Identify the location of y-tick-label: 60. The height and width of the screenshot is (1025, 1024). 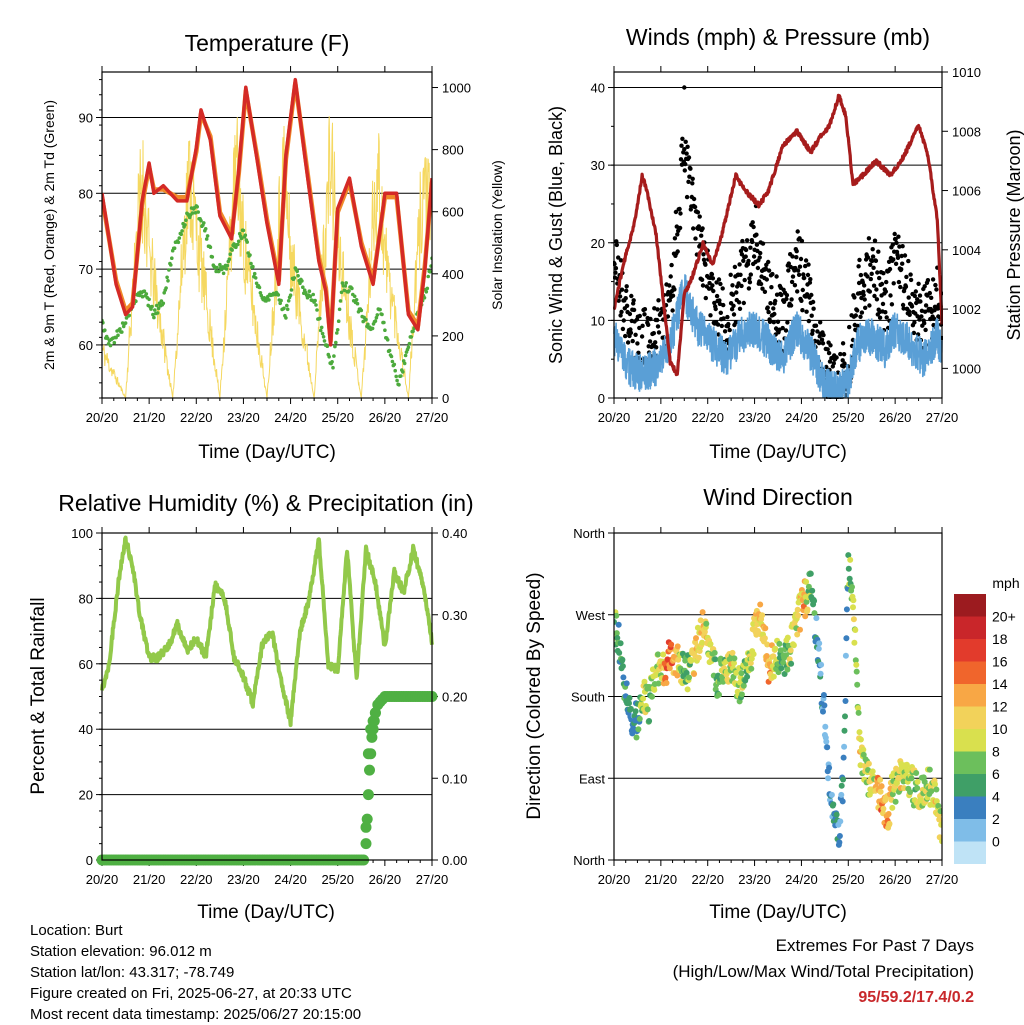
(86, 345).